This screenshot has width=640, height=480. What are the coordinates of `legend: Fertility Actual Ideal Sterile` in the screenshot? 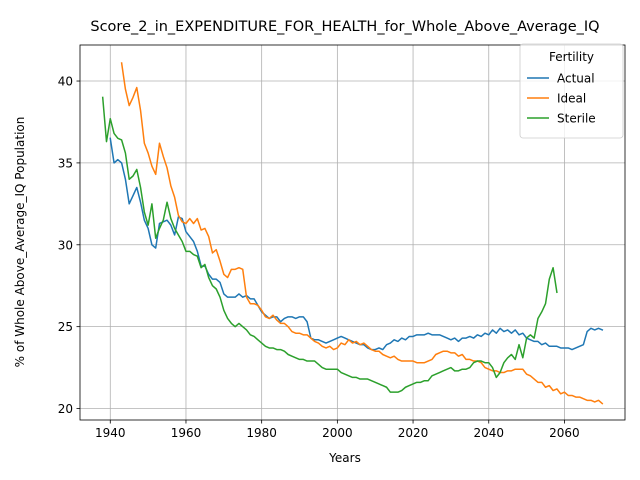 It's located at (571, 91).